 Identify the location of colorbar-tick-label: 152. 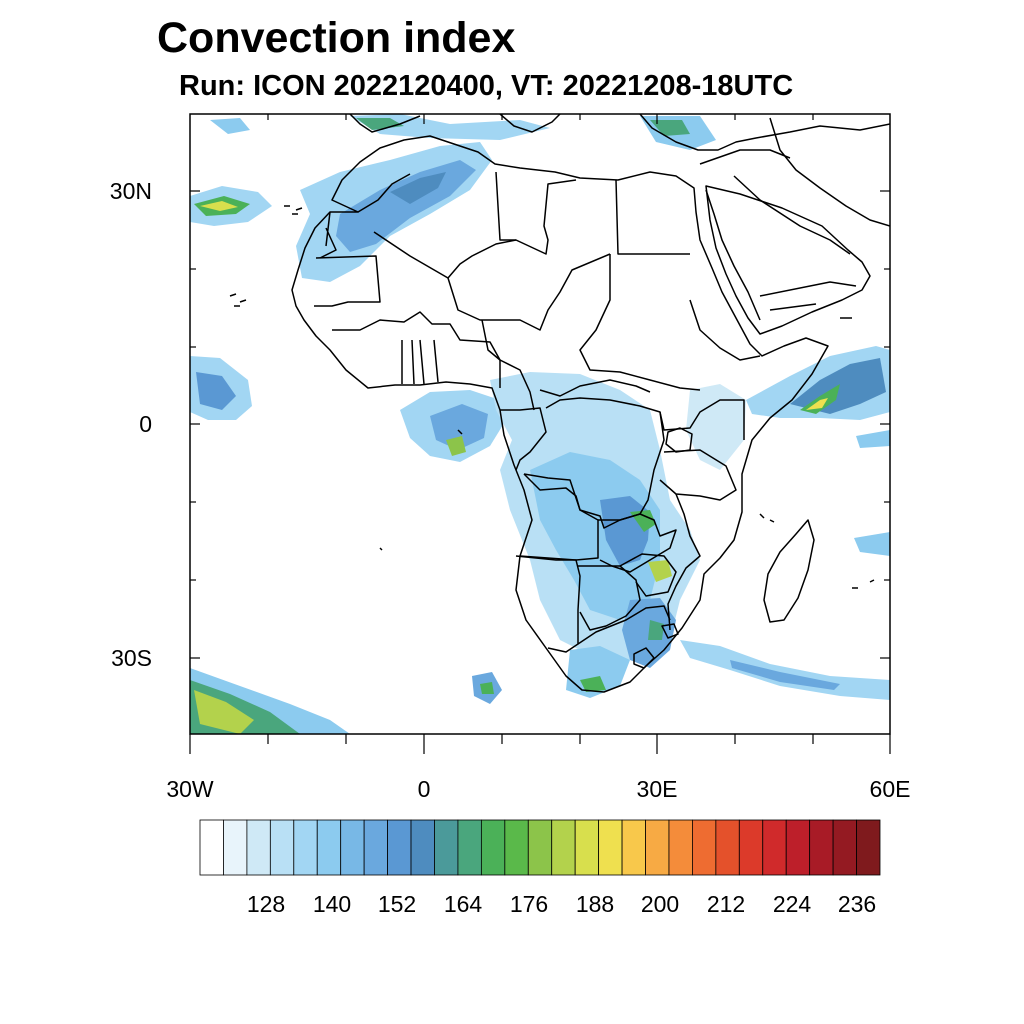
(397, 904).